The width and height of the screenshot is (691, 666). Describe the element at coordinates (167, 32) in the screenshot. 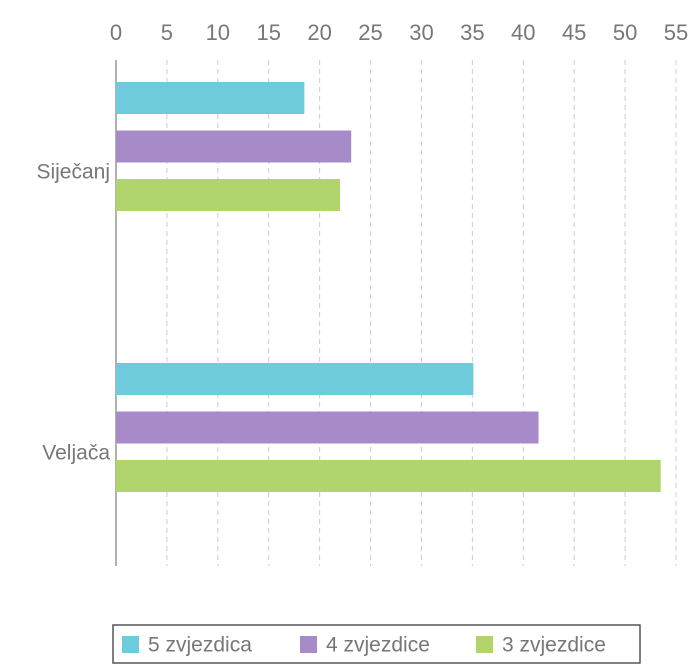

I see `x-tick-label: 5` at that location.